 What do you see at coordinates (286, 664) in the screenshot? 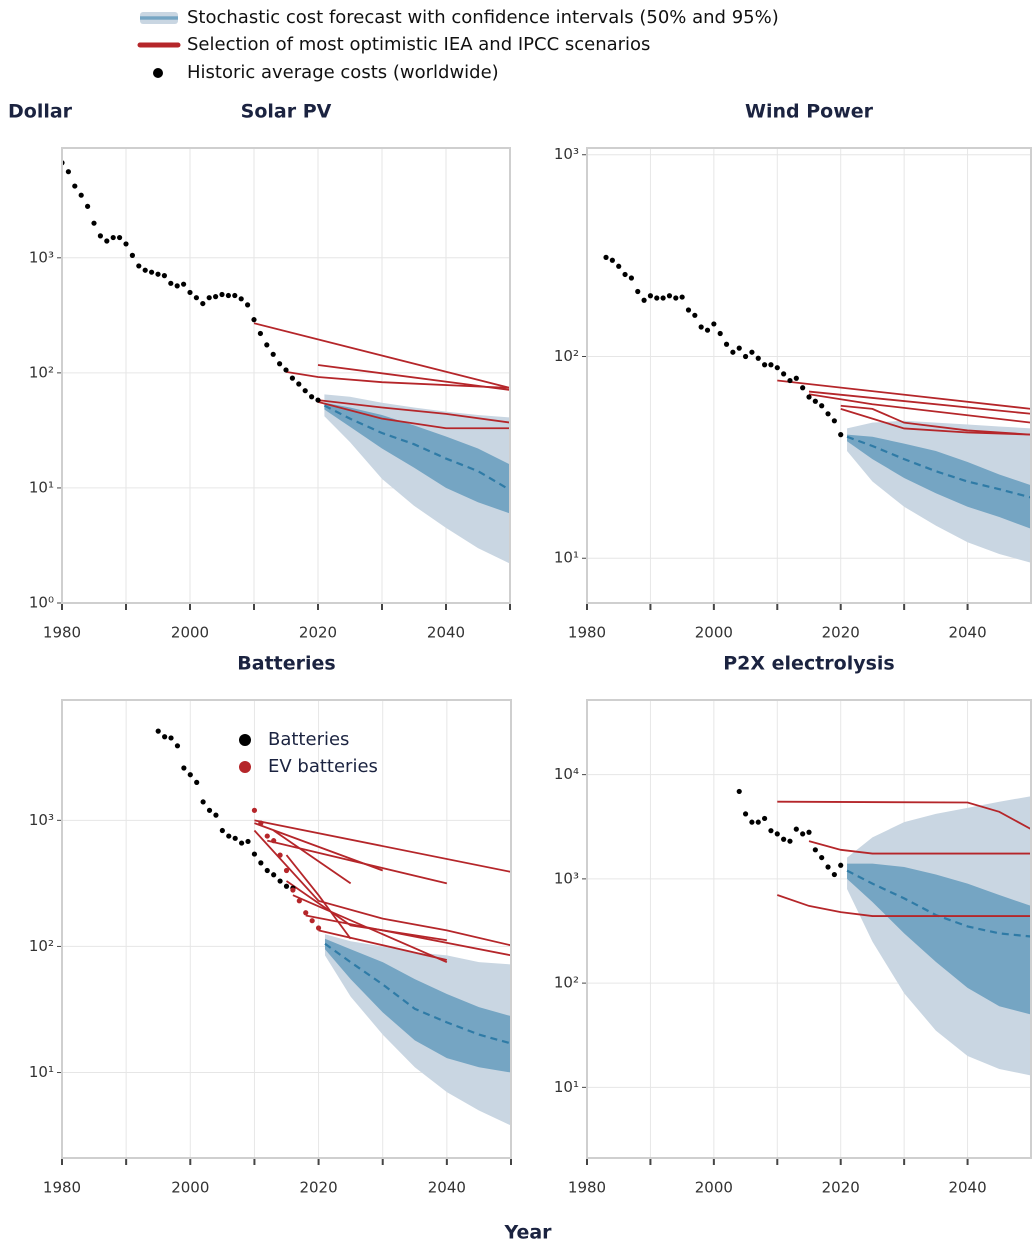
I see `panel-title: Batteries` at bounding box center [286, 664].